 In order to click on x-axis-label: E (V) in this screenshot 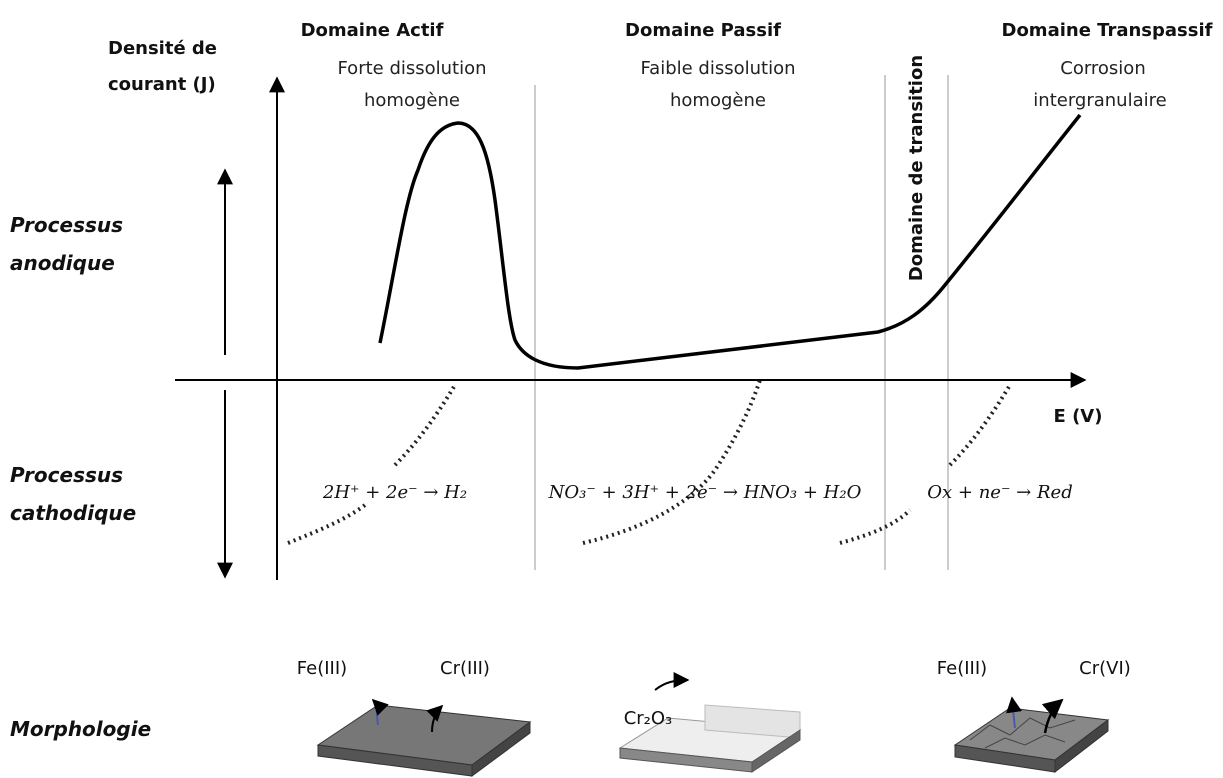, I will do `click(1078, 416)`.